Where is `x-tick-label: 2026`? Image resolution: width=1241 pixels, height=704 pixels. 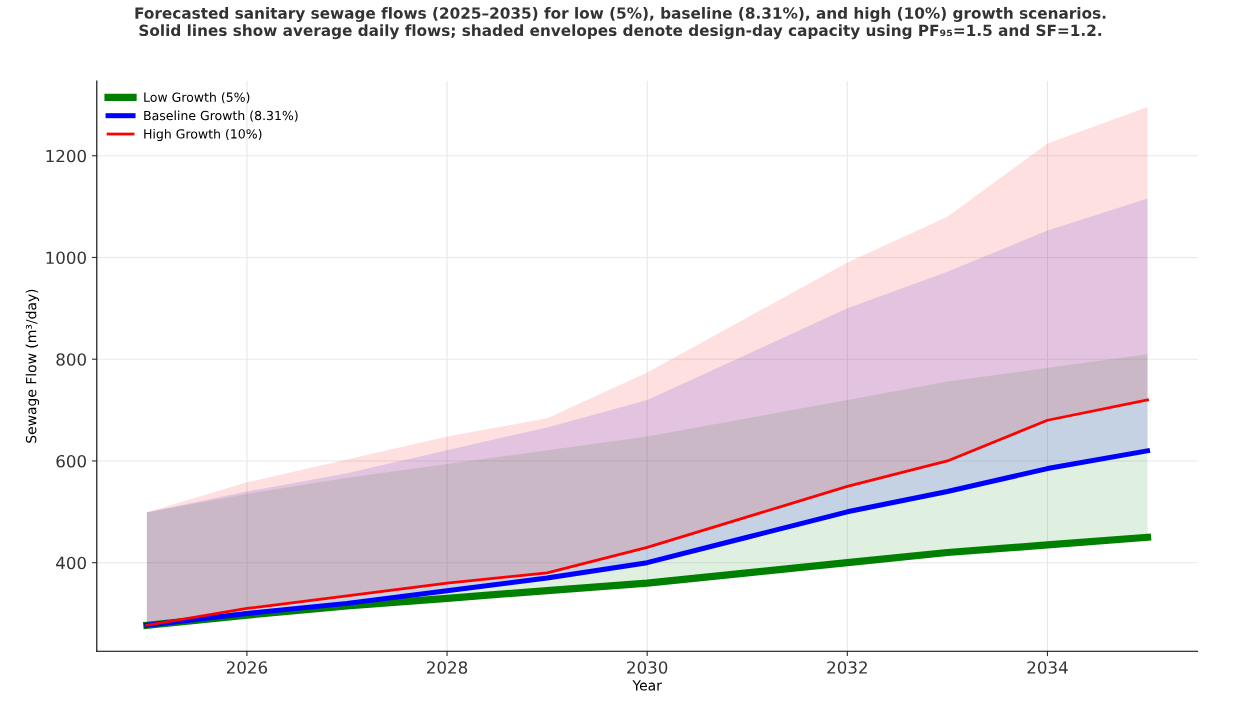 x-tick-label: 2026 is located at coordinates (247, 667).